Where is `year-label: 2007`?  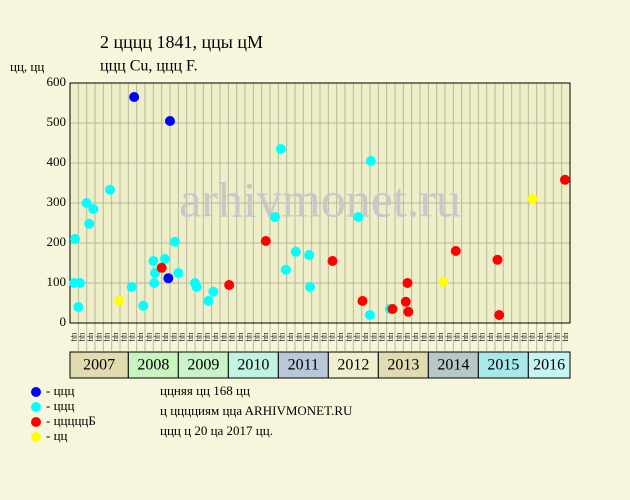 year-label: 2007 is located at coordinates (99, 365).